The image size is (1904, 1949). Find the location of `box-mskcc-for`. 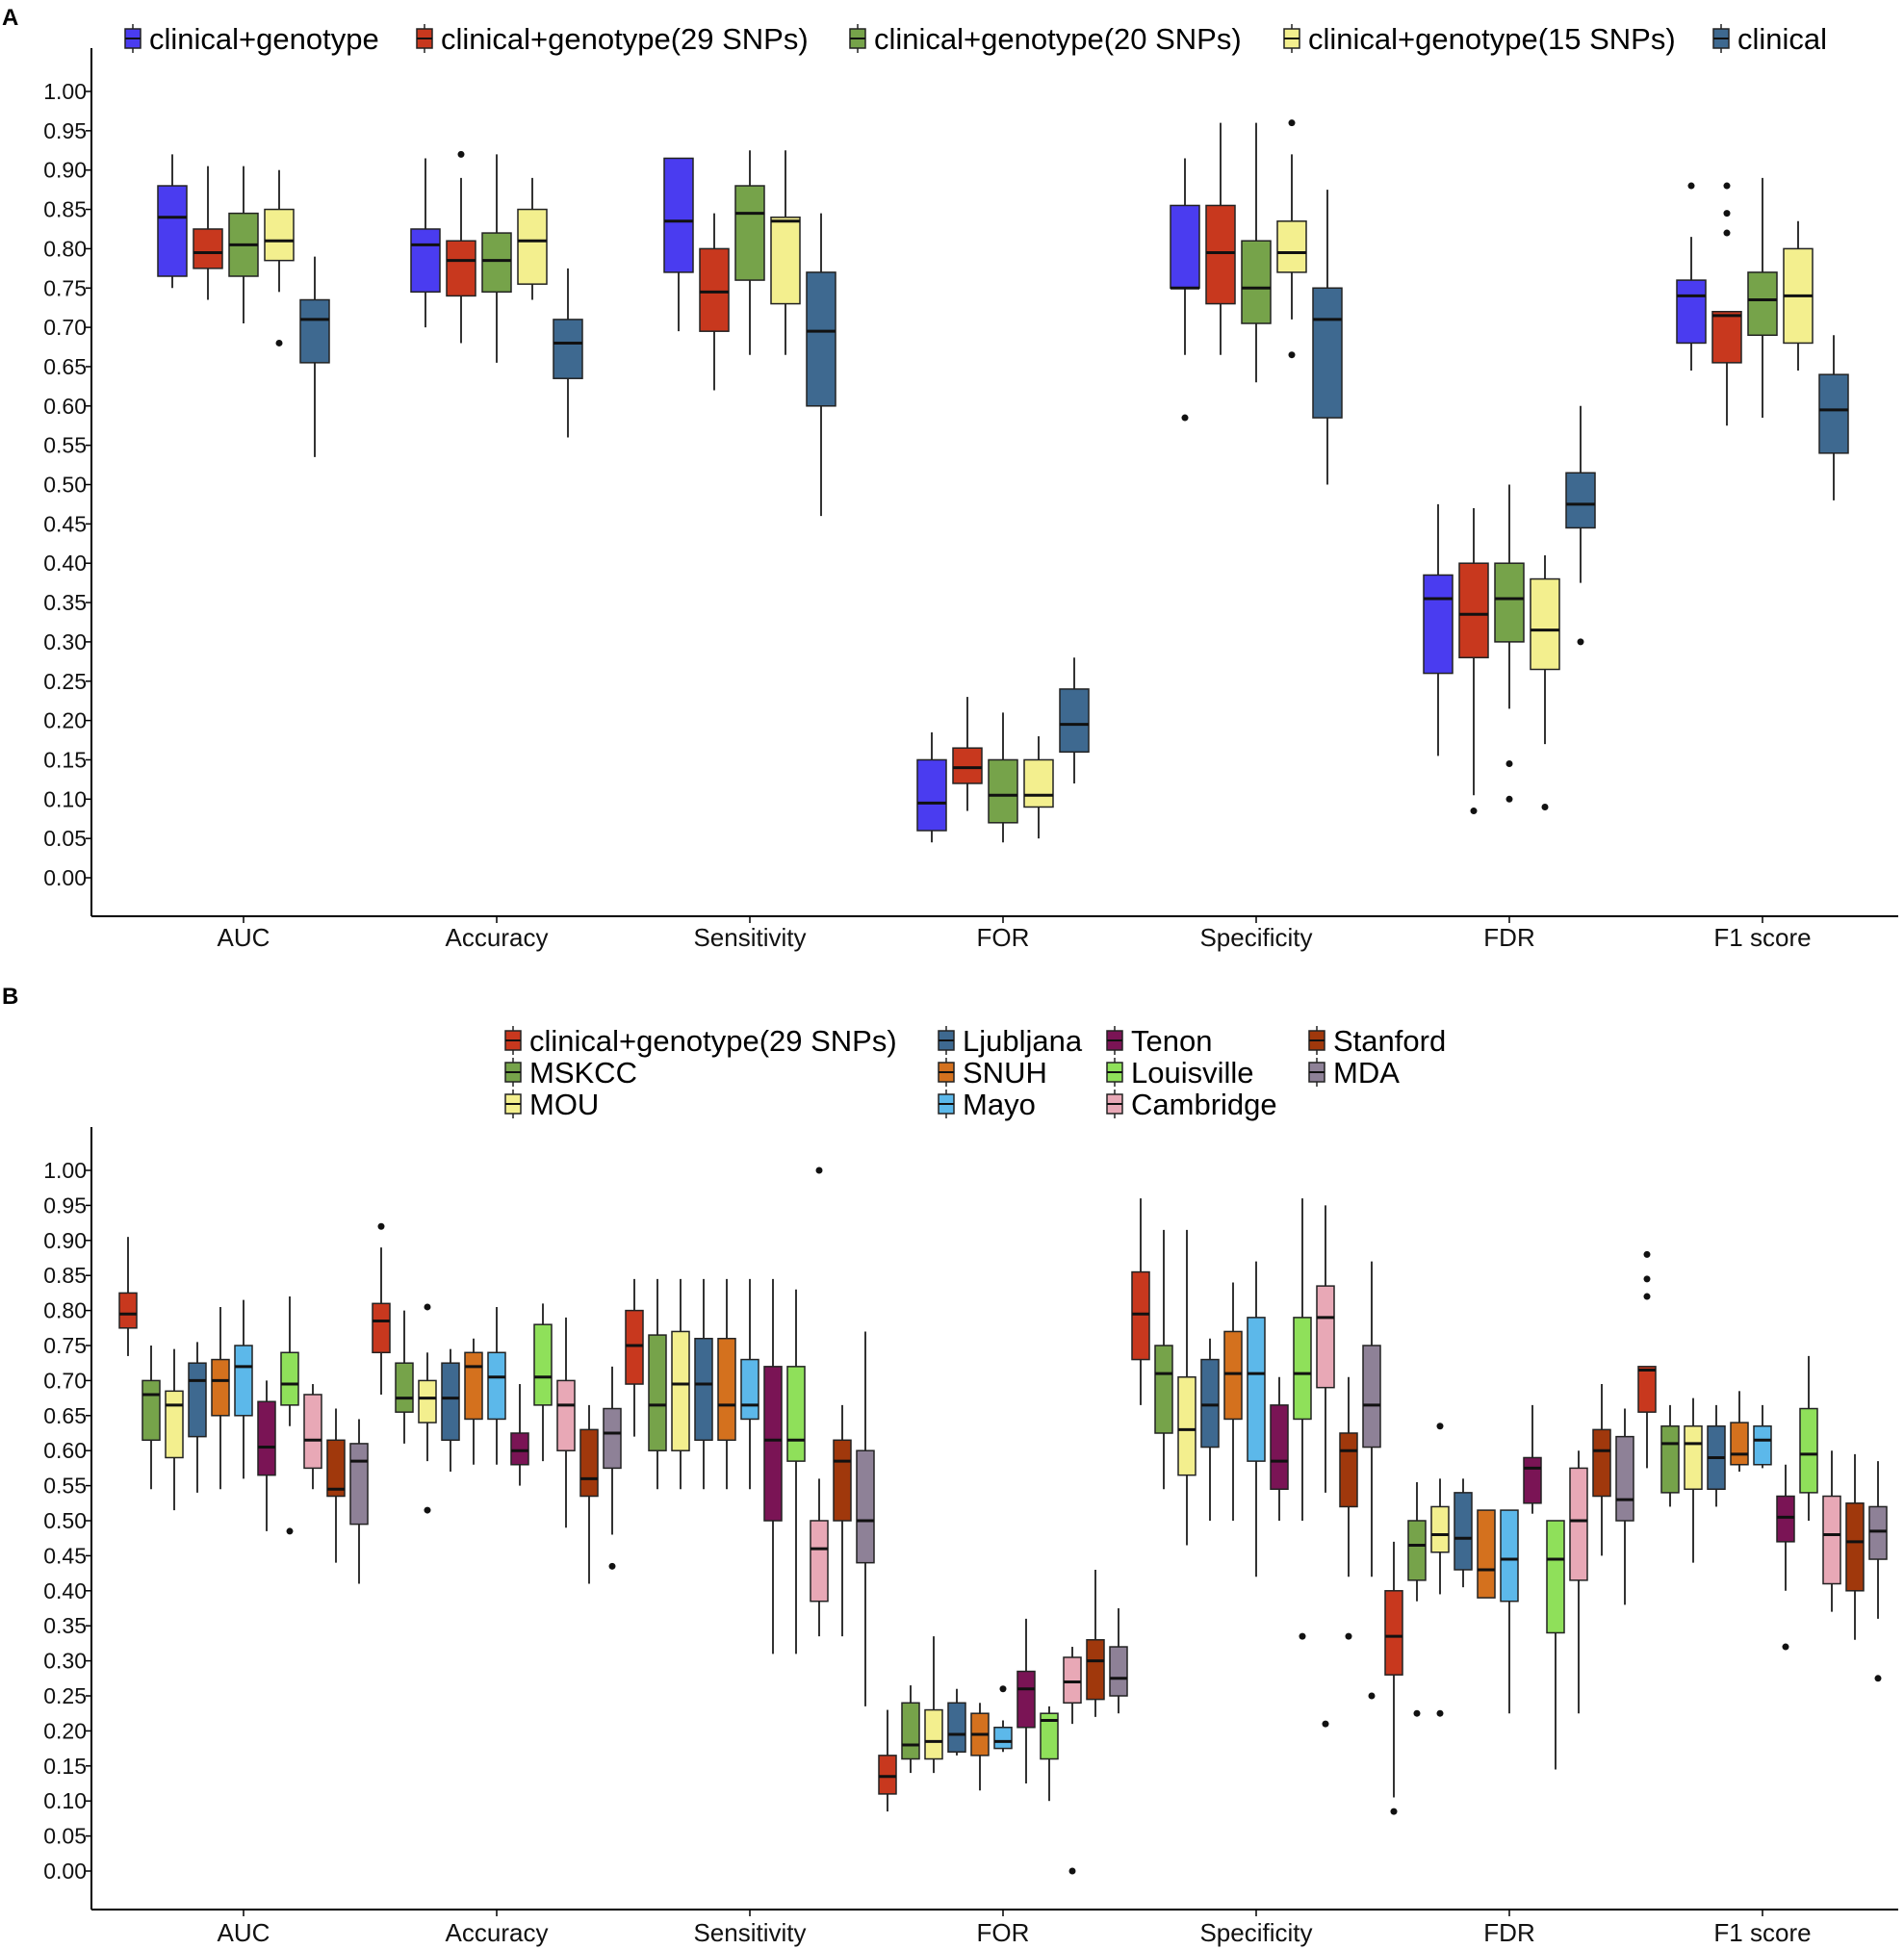

box-mskcc-for is located at coordinates (911, 1729).